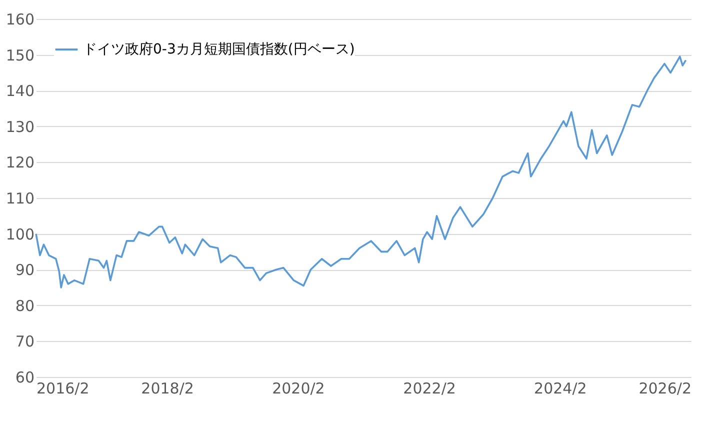 The image size is (728, 422). Describe the element at coordinates (298, 389) in the screenshot. I see `x-tick-label: 2020/2` at that location.